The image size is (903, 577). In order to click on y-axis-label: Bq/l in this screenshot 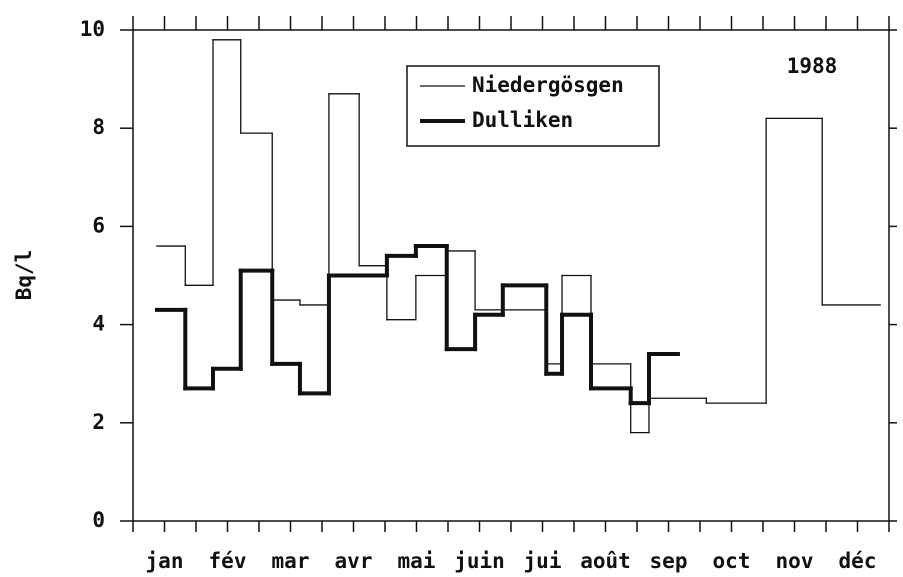, I will do `click(24, 275)`.